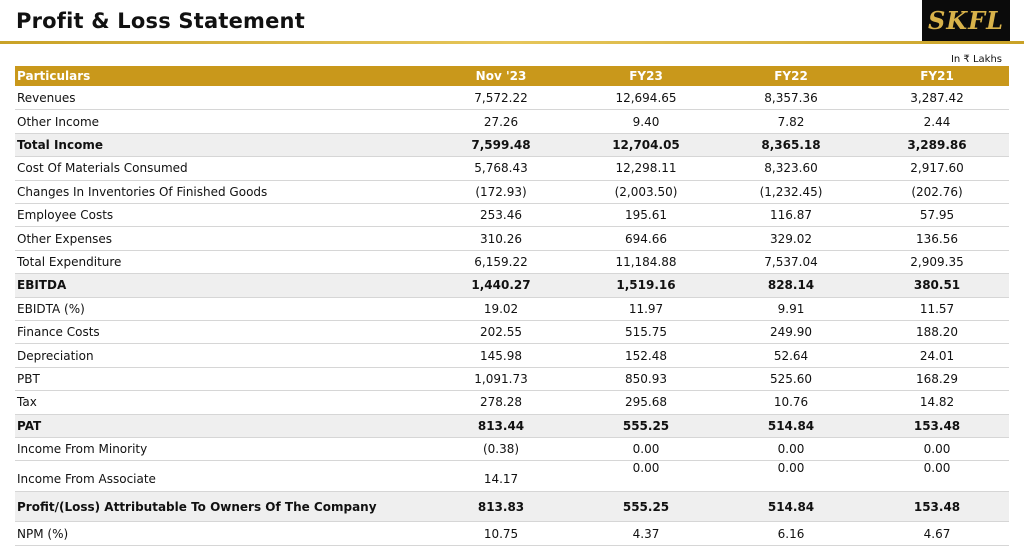 The image size is (1024, 547). Describe the element at coordinates (86, 479) in the screenshot. I see `row-label: Income From Associate` at that location.